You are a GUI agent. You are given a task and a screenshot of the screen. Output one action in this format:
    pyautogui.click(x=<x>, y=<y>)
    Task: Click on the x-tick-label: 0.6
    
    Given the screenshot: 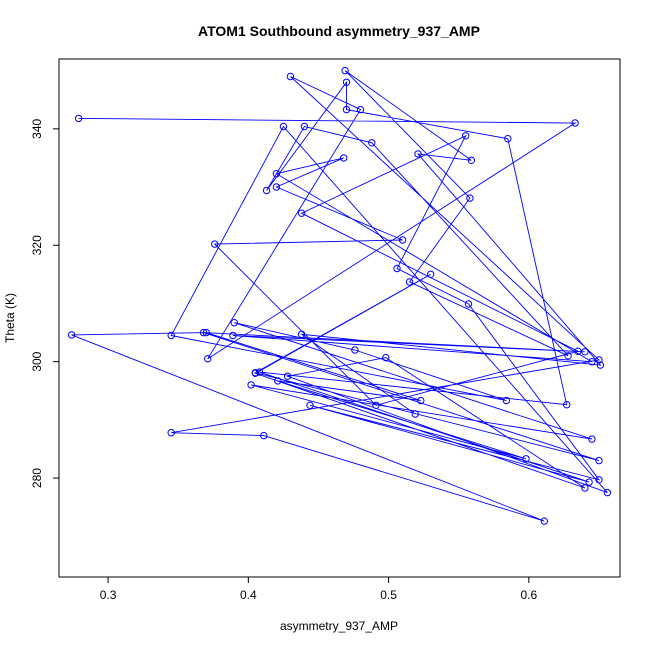 What is the action you would take?
    pyautogui.click(x=528, y=595)
    